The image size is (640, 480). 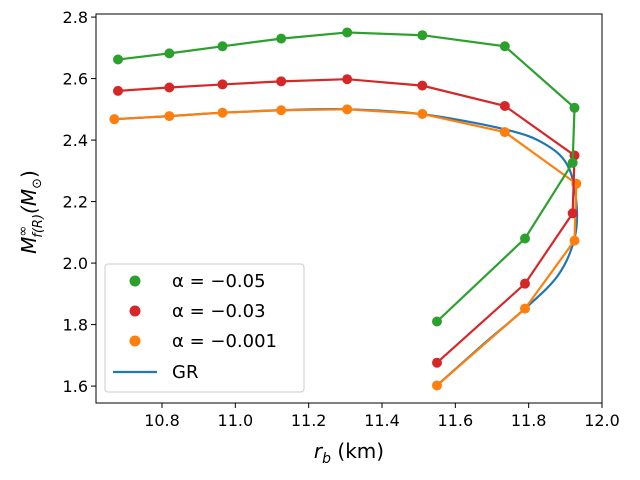 What do you see at coordinates (75, 386) in the screenshot?
I see `y-tick-label: 1.6` at bounding box center [75, 386].